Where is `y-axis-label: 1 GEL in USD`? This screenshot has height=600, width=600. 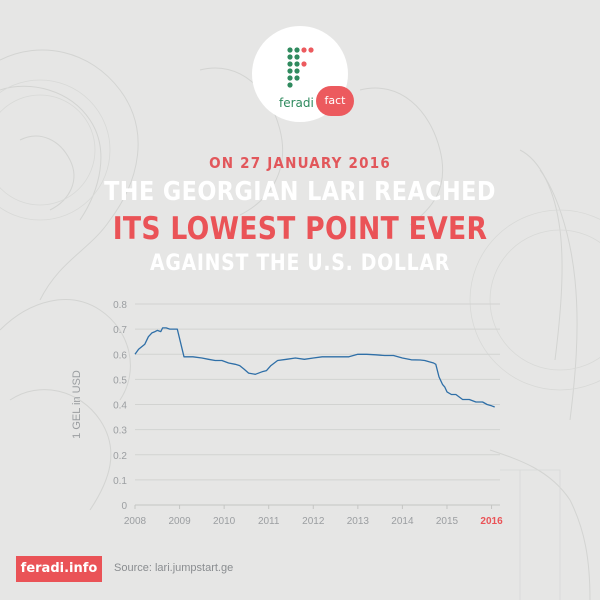
y-axis-label: 1 GEL in USD is located at coordinates (77, 404).